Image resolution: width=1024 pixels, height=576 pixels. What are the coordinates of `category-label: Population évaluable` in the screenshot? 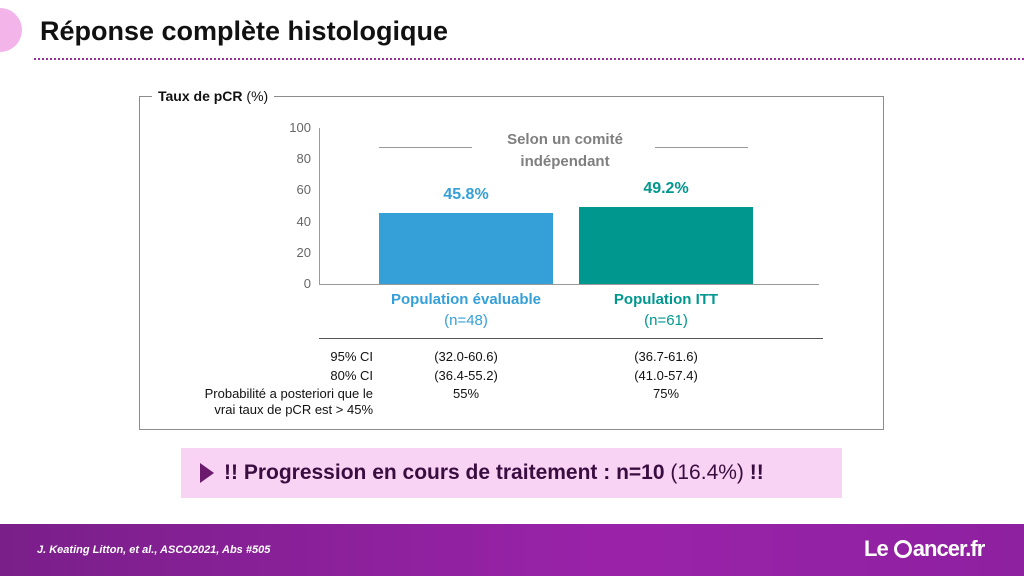 It's located at (466, 299).